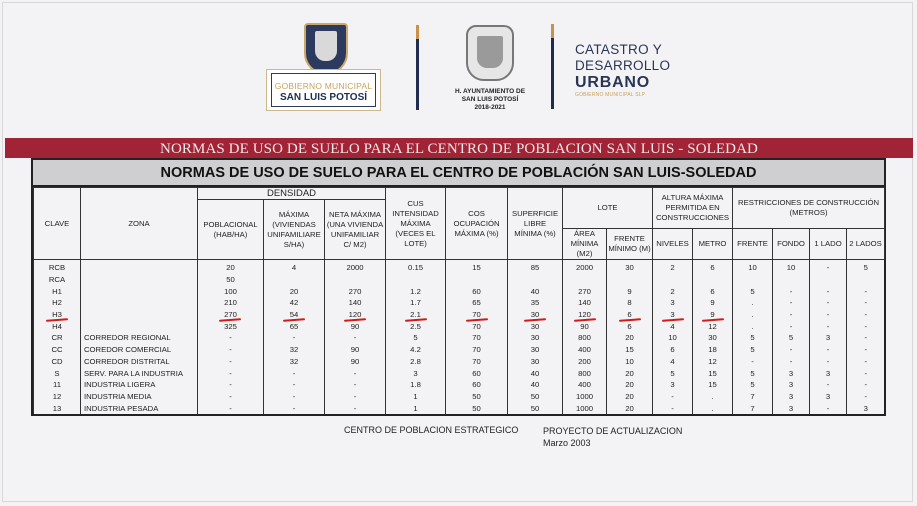 The height and width of the screenshot is (506, 917). Describe the element at coordinates (828, 244) in the screenshot. I see `header-1-lado: 1 LADO` at that location.